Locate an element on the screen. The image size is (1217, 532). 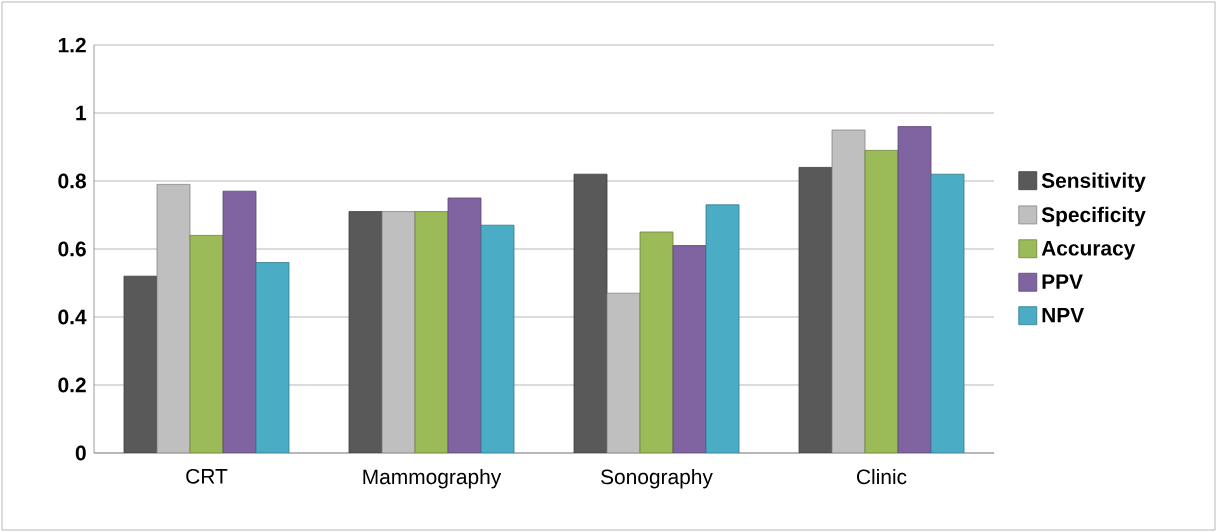
x-tick-label: CRT is located at coordinates (207, 476).